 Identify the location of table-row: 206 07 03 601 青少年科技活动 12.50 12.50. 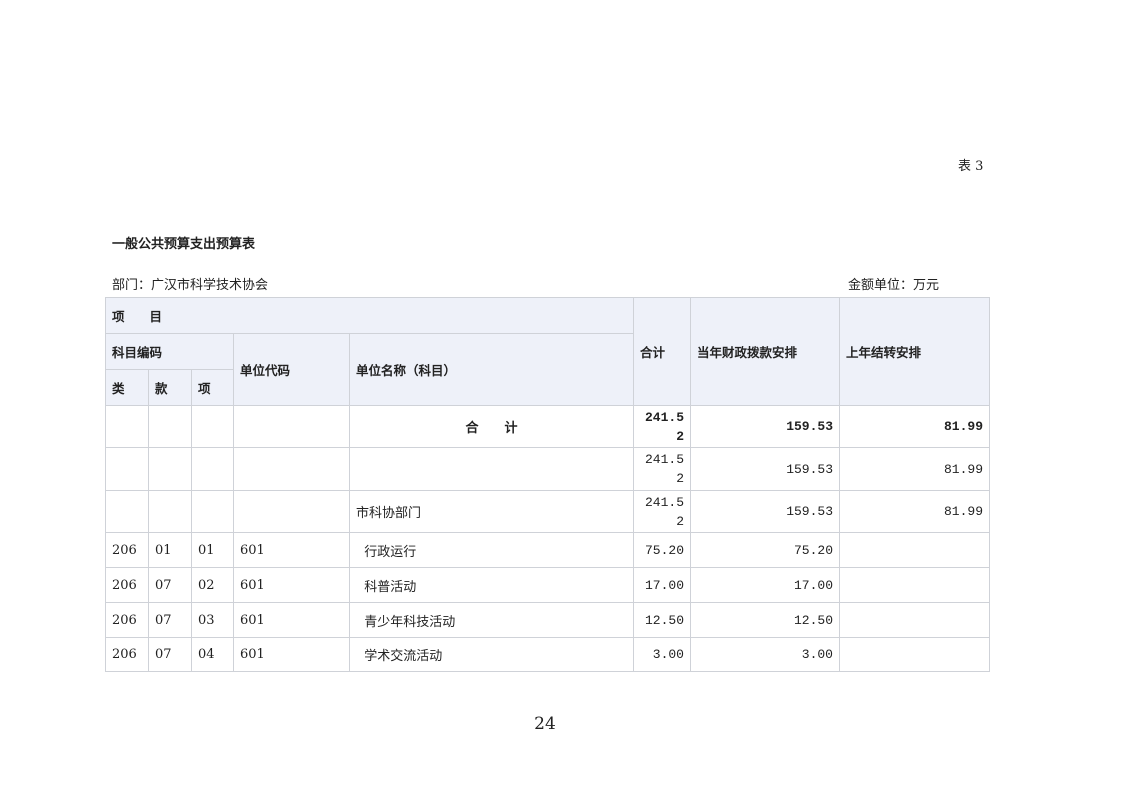
(547, 620).